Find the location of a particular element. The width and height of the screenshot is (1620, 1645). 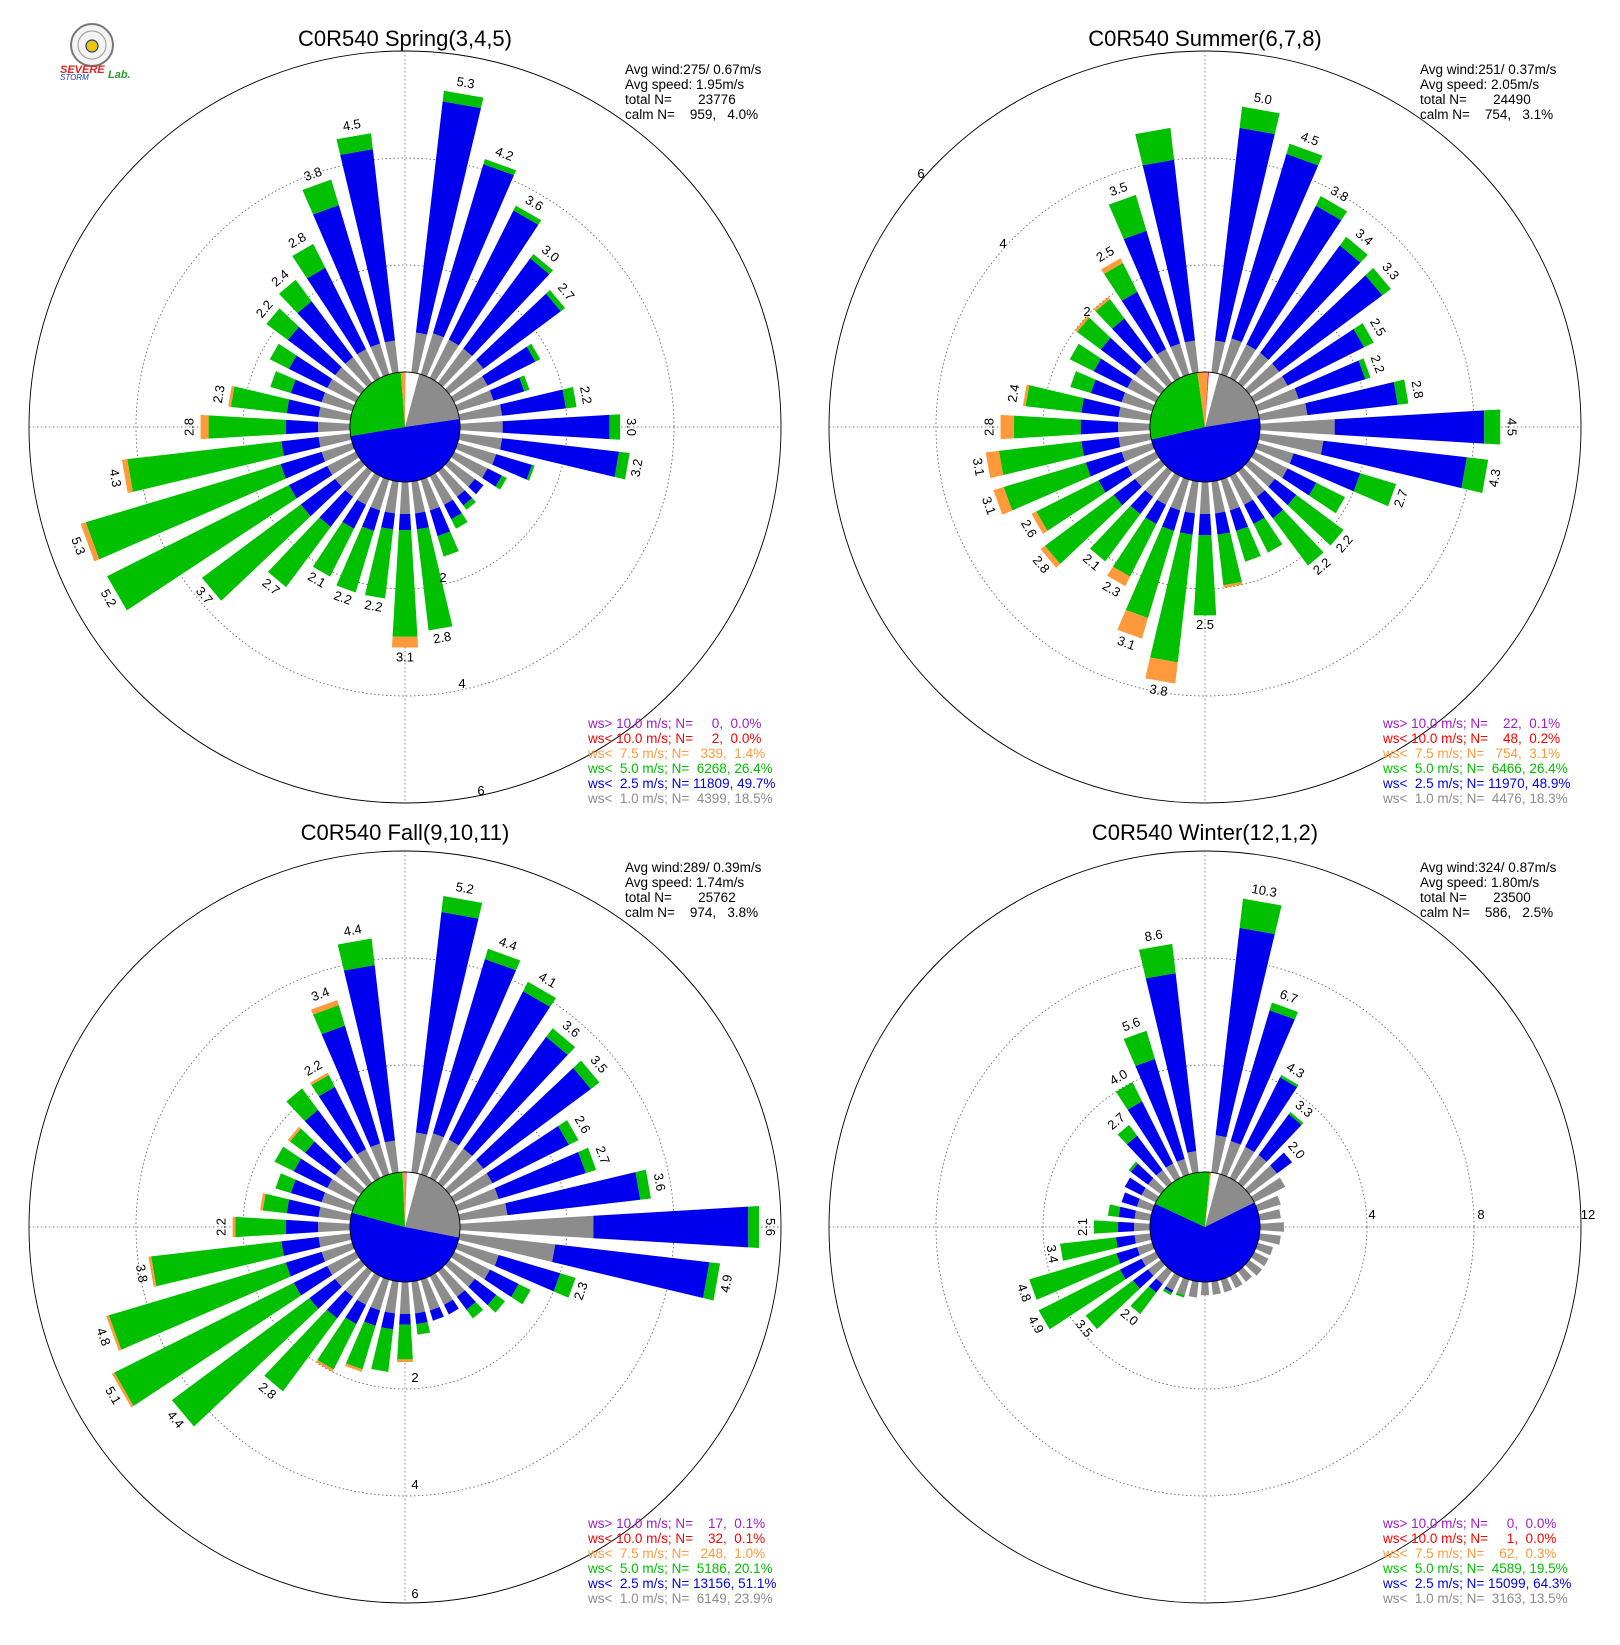

bar-label: 3.4 is located at coordinates (1052, 1254).